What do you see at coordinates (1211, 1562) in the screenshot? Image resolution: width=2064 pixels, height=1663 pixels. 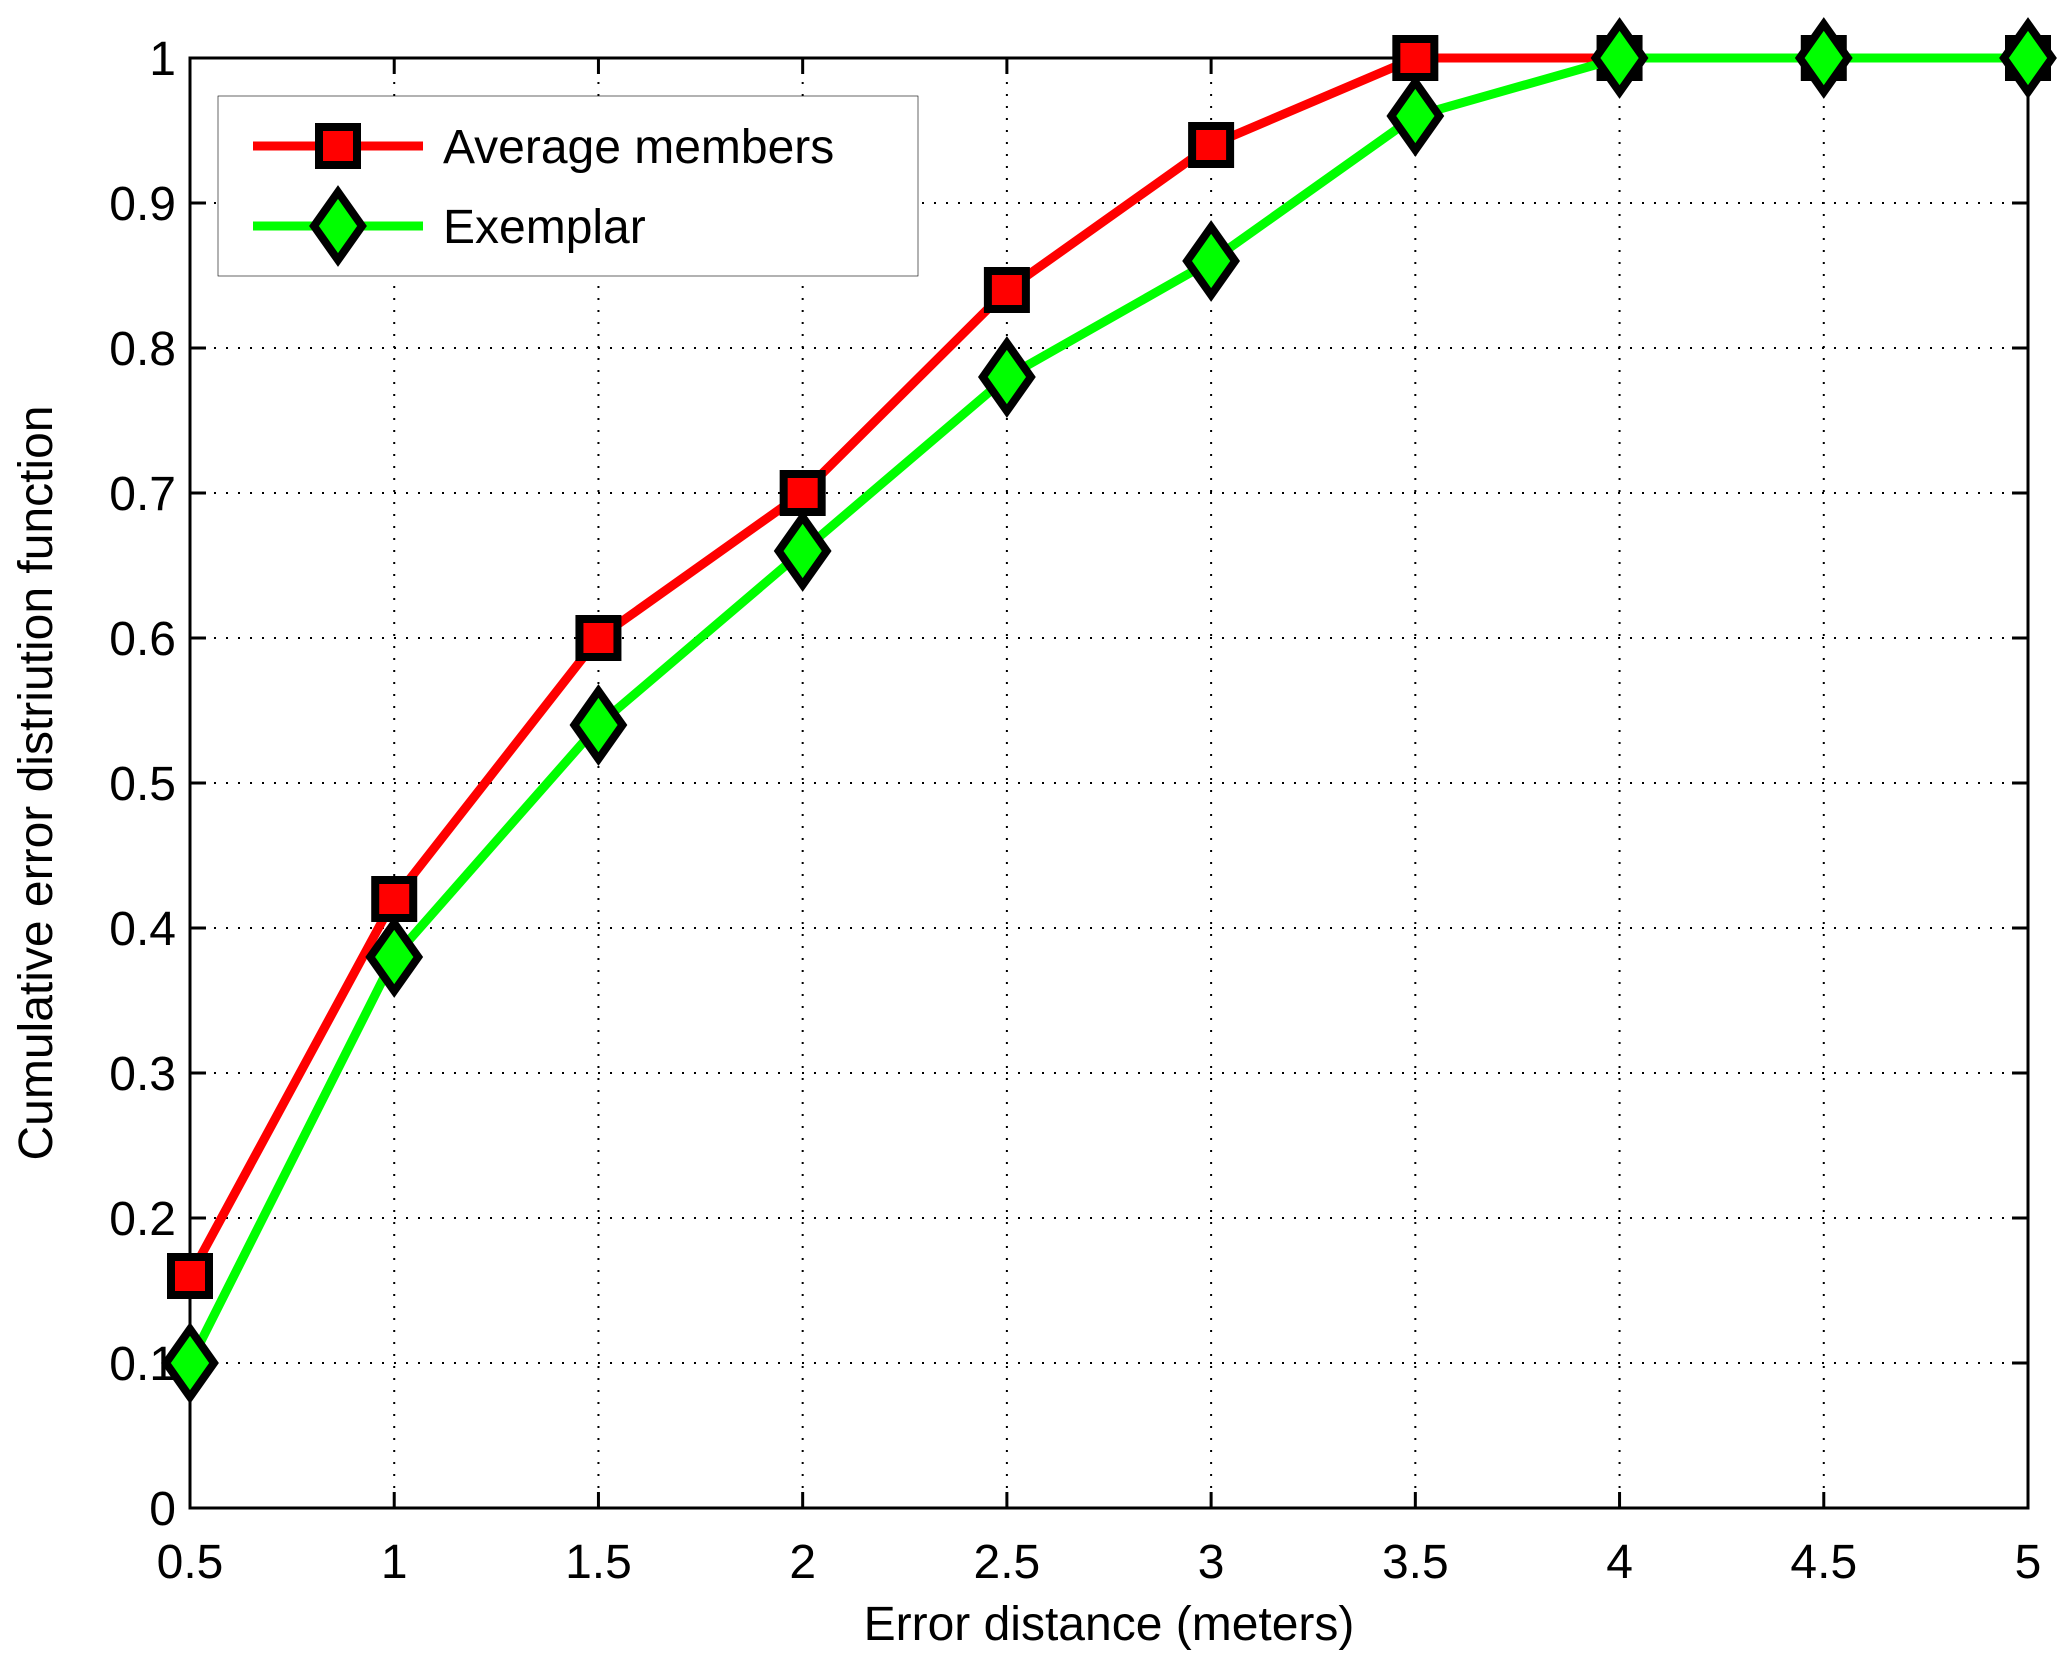 I see `x-tick-label: 3` at bounding box center [1211, 1562].